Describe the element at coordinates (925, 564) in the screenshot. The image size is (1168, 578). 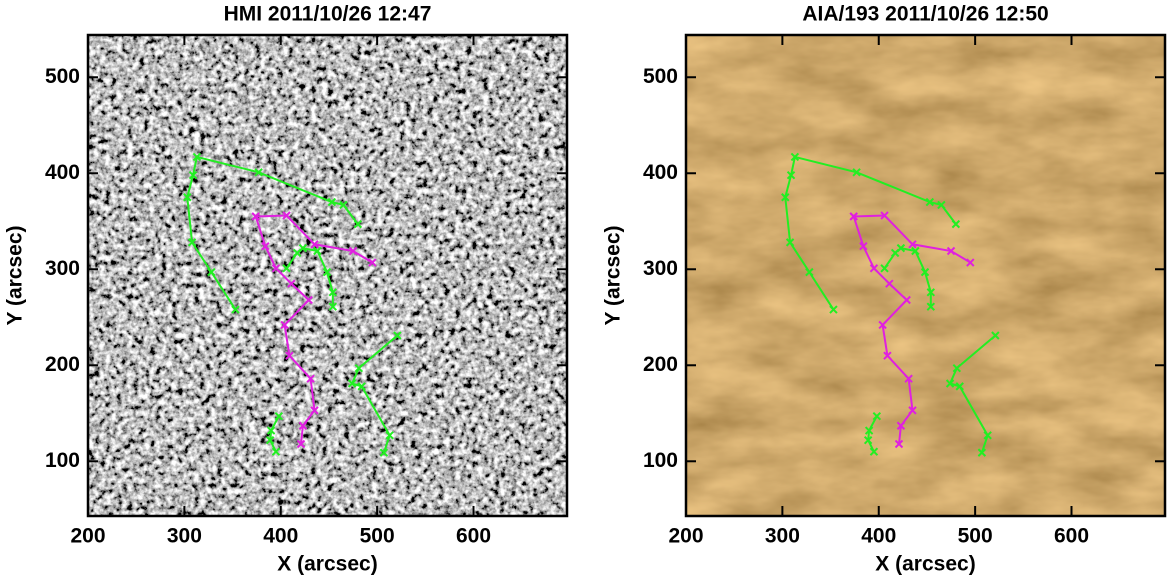
I see `x-axis-label: X (arcsec)` at that location.